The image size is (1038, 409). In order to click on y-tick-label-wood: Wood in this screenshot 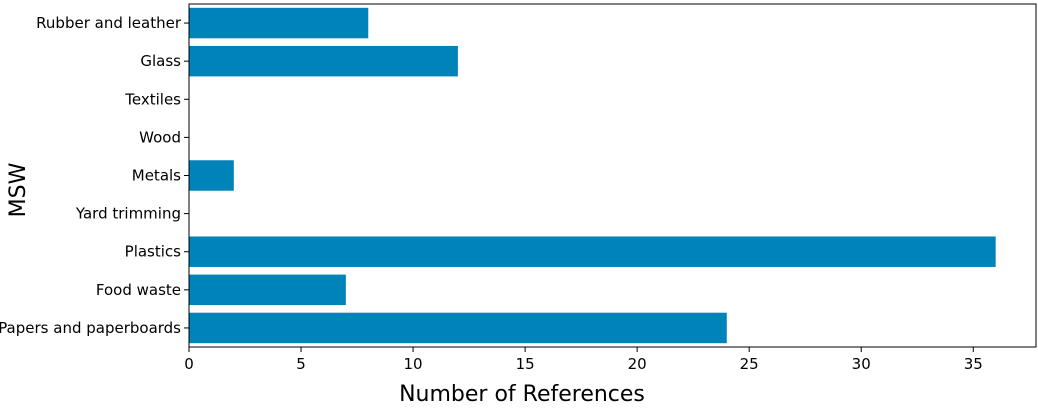, I will do `click(160, 137)`.